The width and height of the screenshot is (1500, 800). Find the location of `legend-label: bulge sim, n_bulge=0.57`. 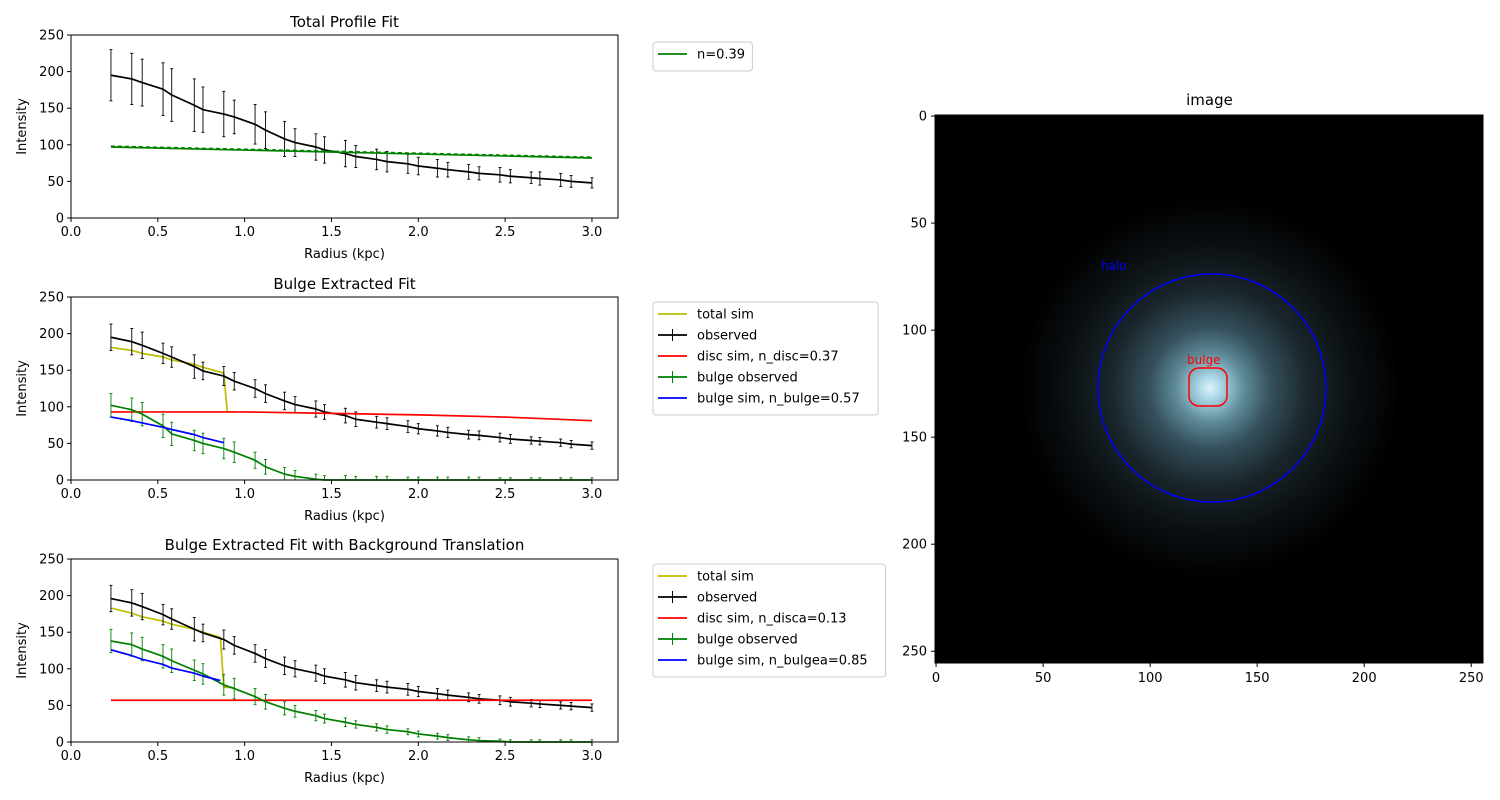

legend-label: bulge sim, n_bulge=0.57 is located at coordinates (778, 399).